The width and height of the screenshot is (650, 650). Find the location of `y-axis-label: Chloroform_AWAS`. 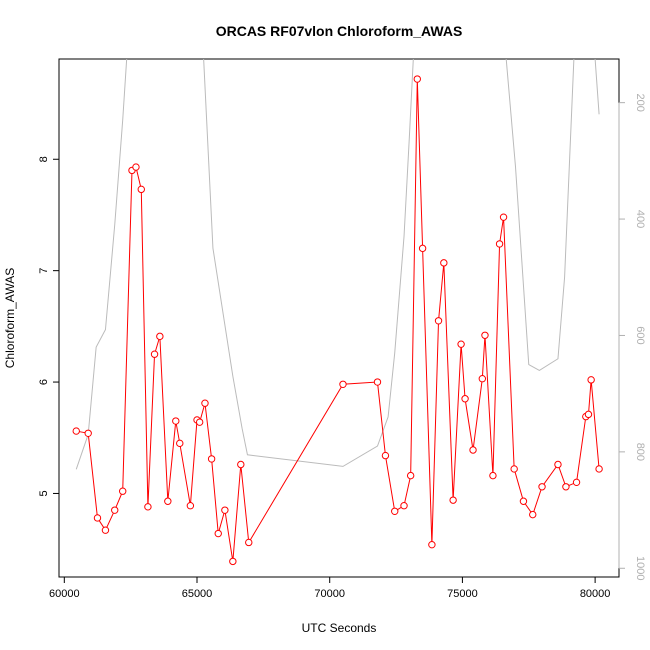

y-axis-label: Chloroform_AWAS is located at coordinates (10, 318).